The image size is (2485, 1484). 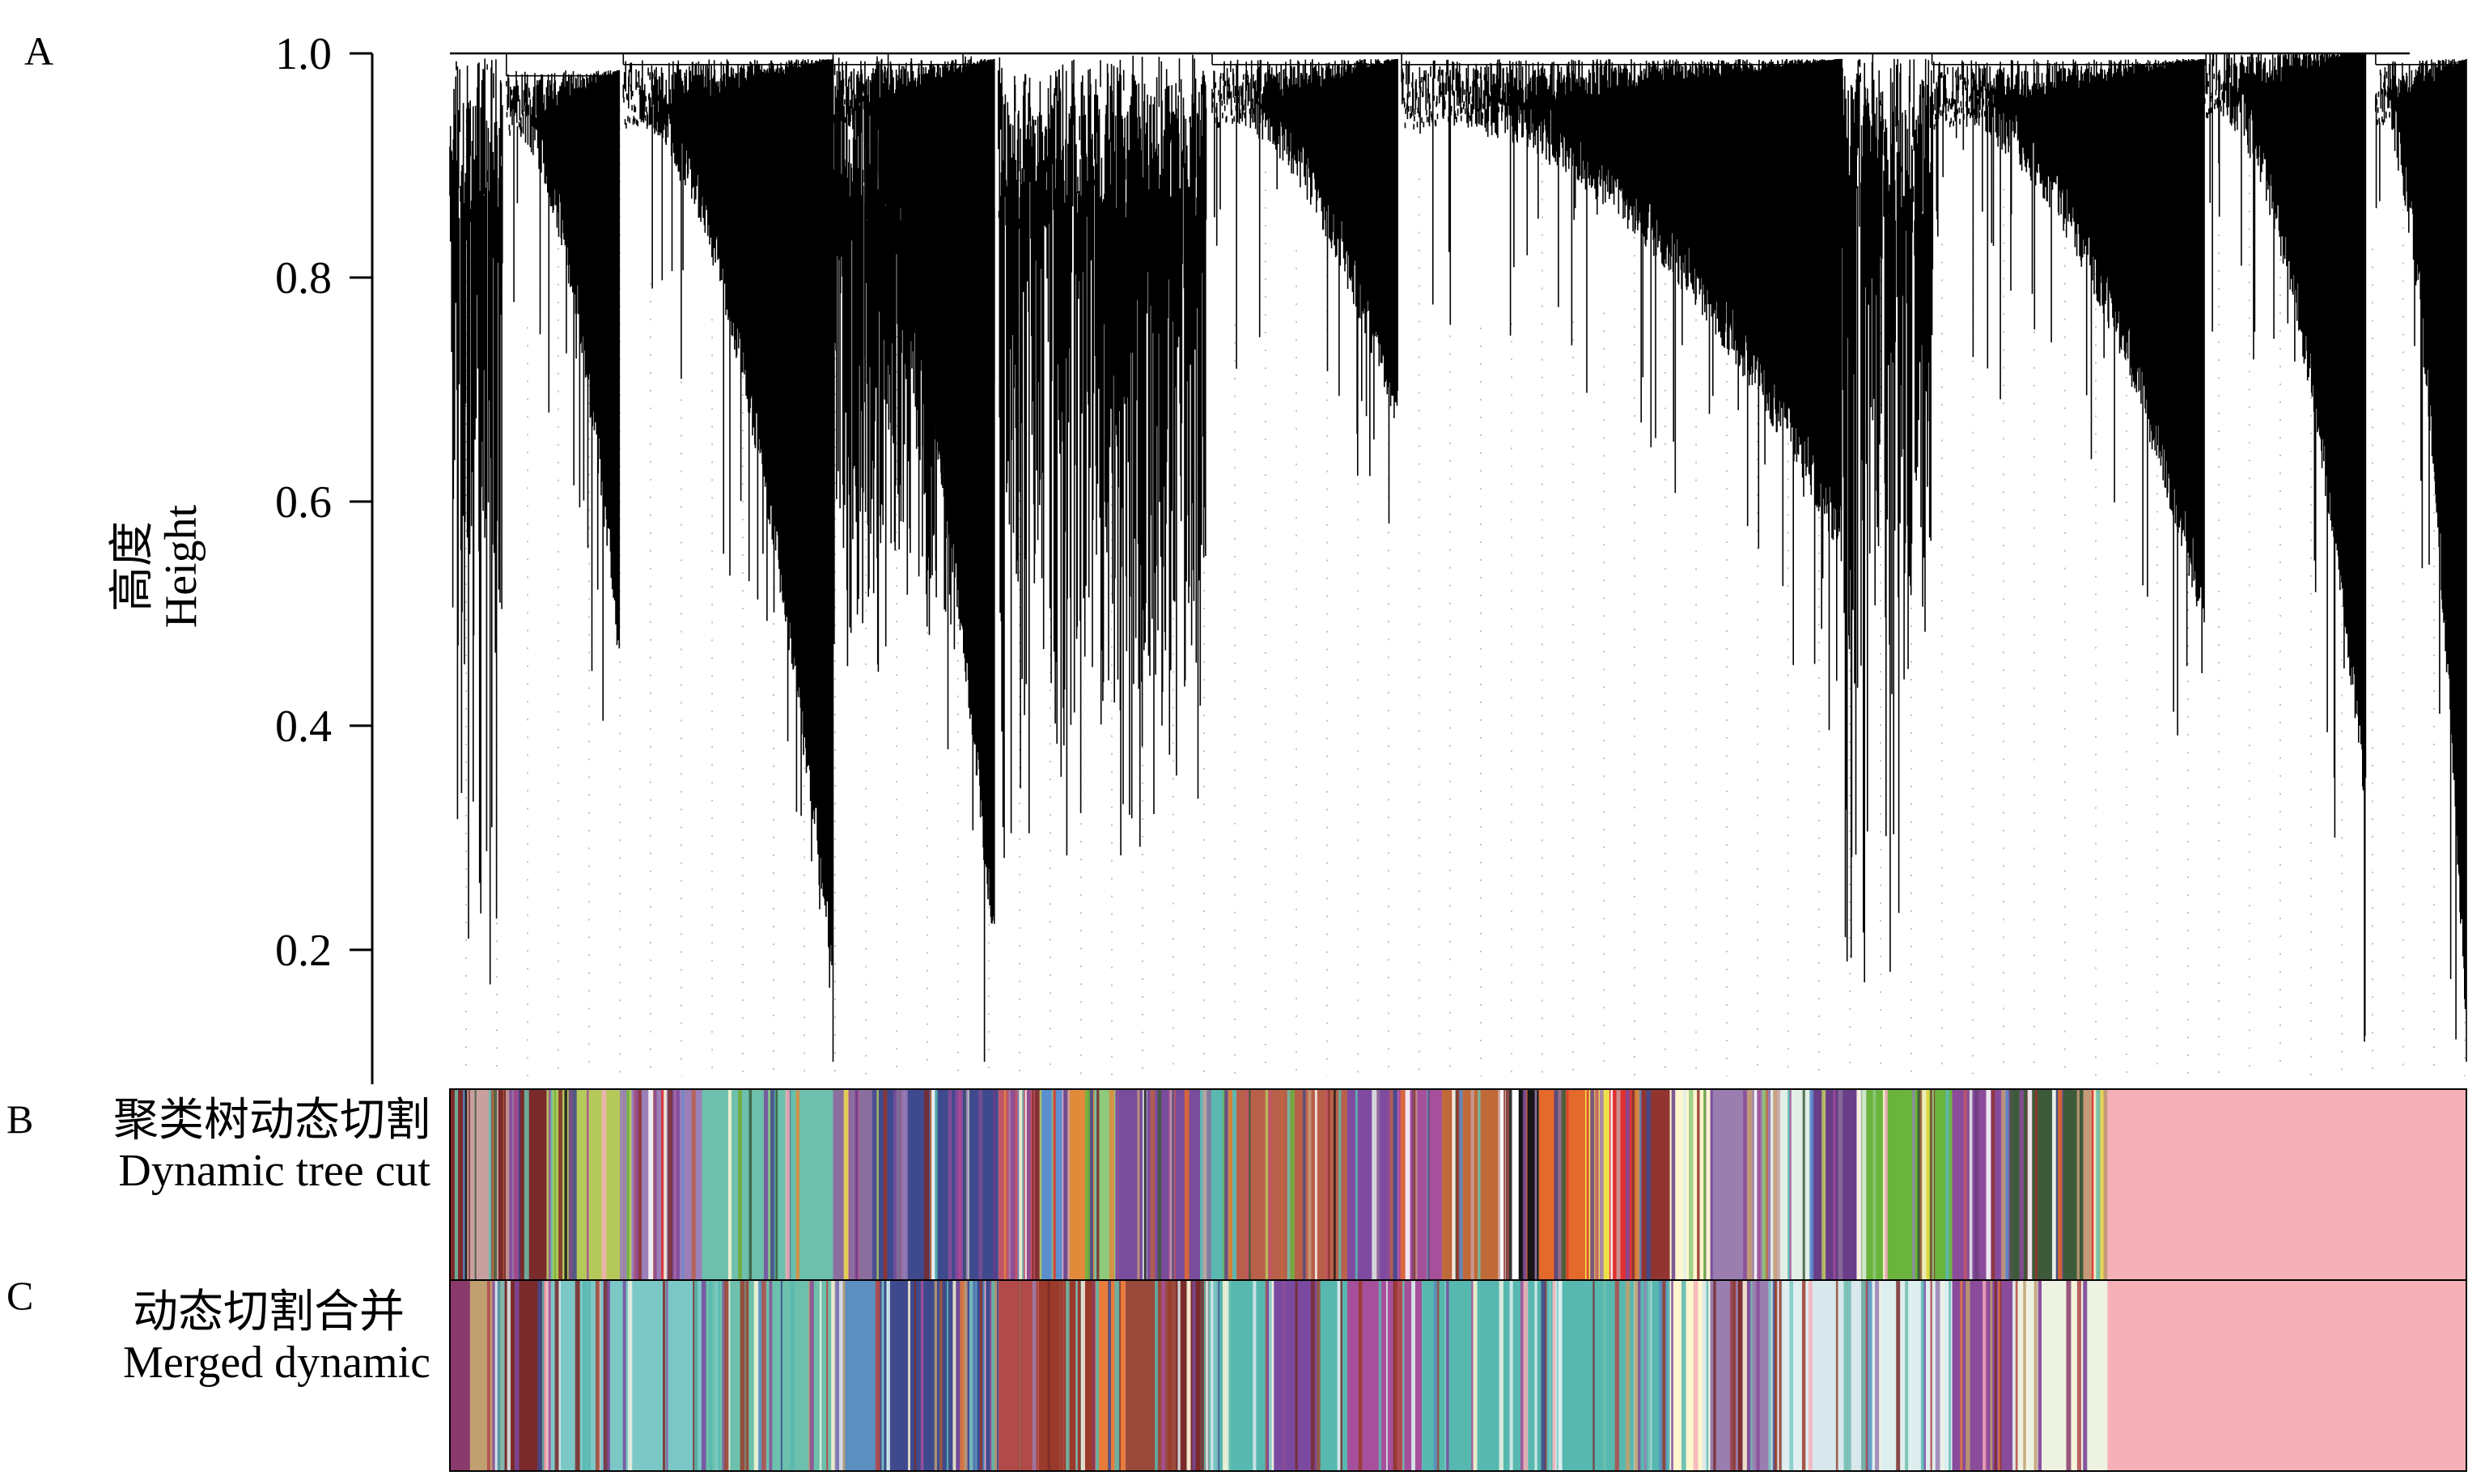 What do you see at coordinates (1458, 1184) in the screenshot?
I see `dynamic-tree-cut-row` at bounding box center [1458, 1184].